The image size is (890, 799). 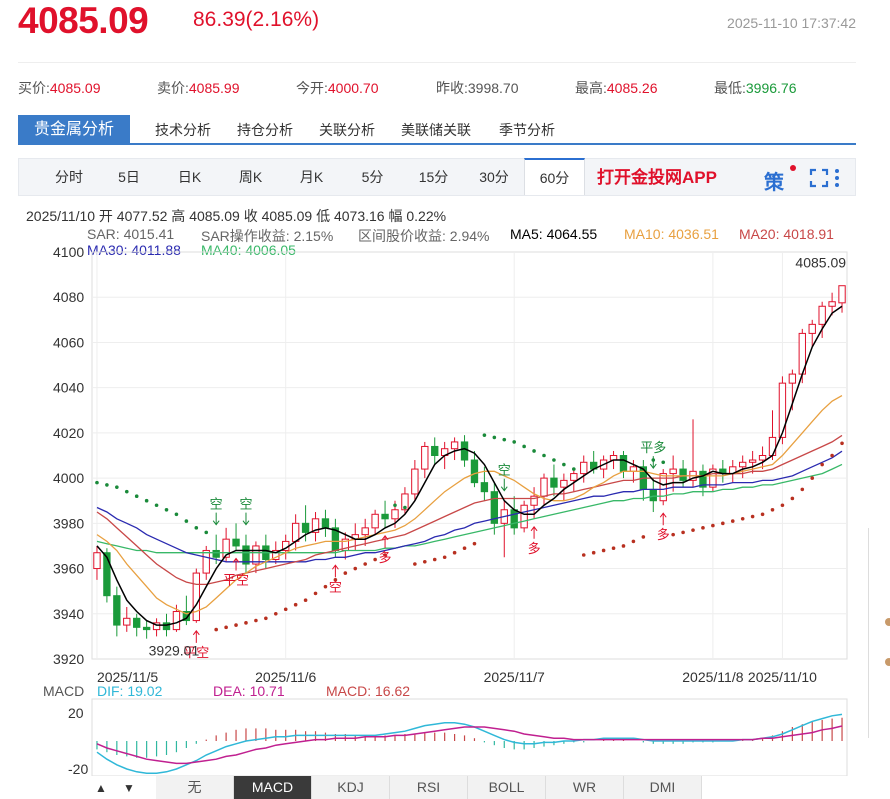 I want to click on tab-seasonal: 季节分析, so click(x=527, y=130).